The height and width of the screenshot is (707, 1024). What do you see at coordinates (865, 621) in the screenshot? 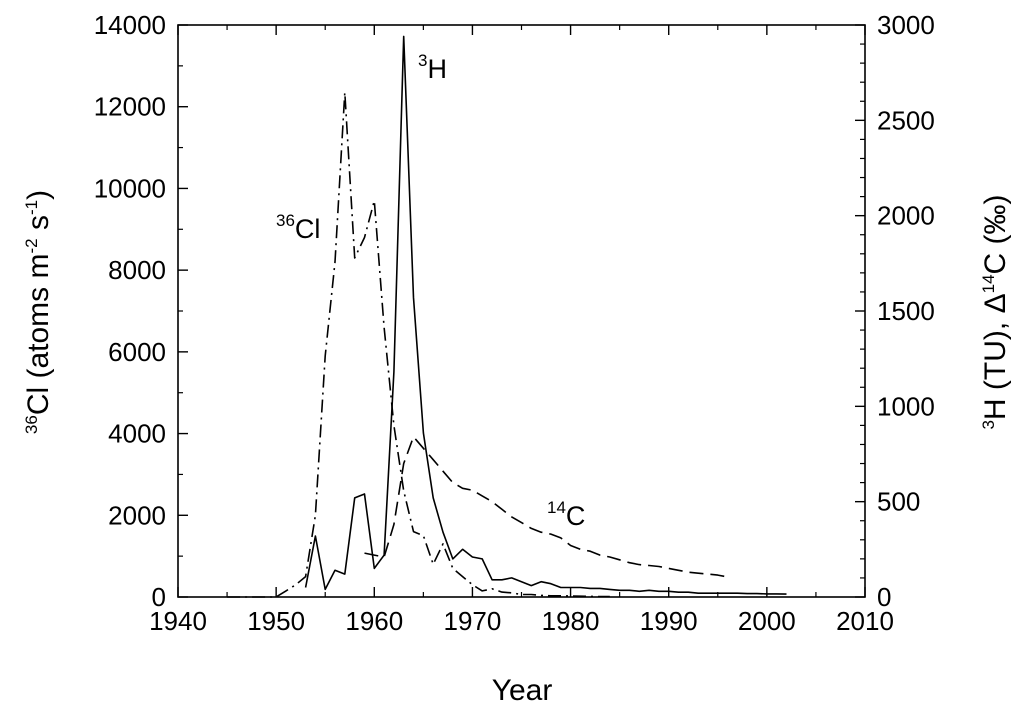
I see `x-tick-label: 2010` at bounding box center [865, 621].